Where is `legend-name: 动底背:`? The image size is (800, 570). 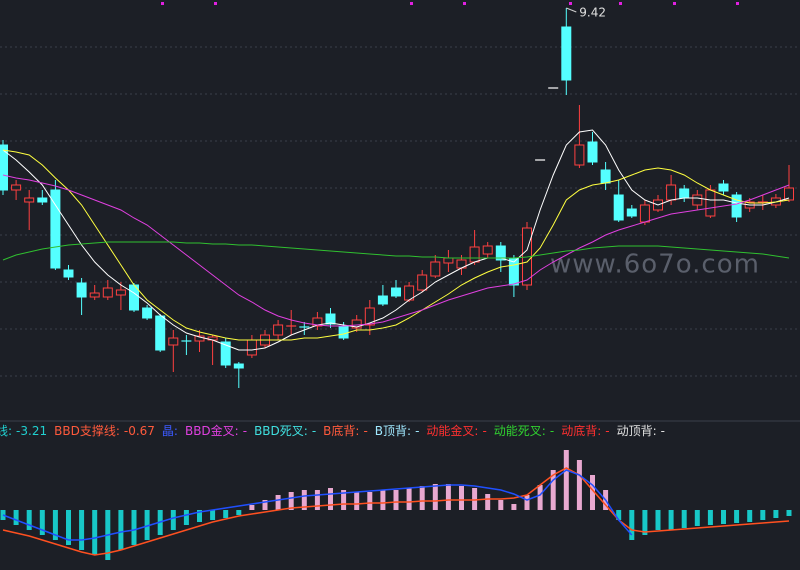
legend-name: 动底背: is located at coordinates (581, 430).